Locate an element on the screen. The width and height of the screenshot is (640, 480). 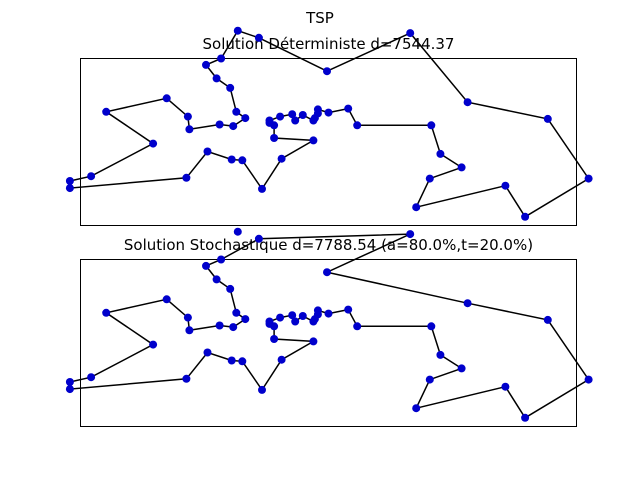
deterministic-panel-title: Solution Déterministe d=7544.37 is located at coordinates (329, 44).